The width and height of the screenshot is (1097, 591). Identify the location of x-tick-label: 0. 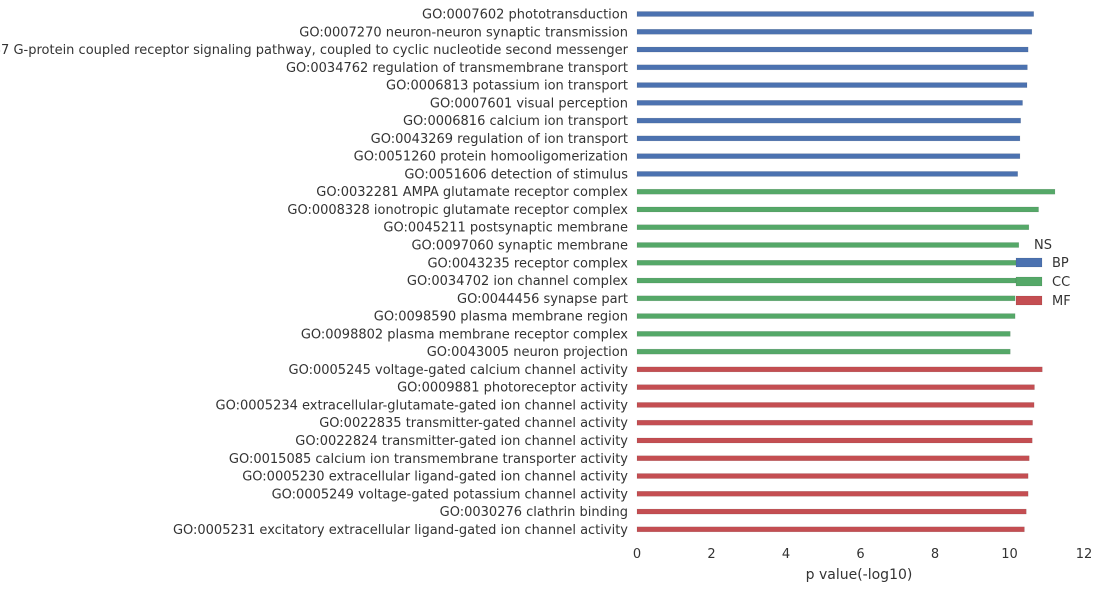
(637, 554).